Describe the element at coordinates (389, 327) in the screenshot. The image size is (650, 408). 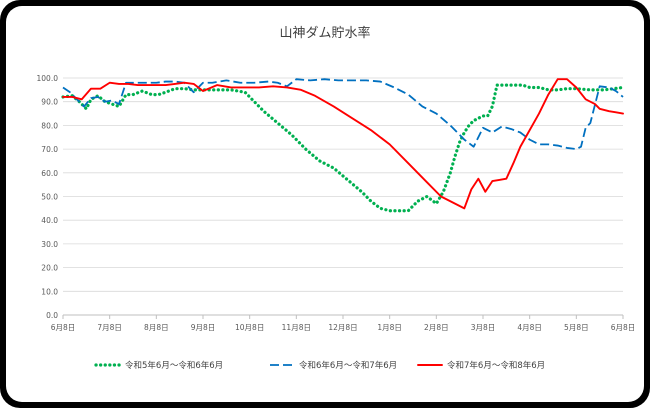
I see `x-tick-label: 1月8日` at that location.